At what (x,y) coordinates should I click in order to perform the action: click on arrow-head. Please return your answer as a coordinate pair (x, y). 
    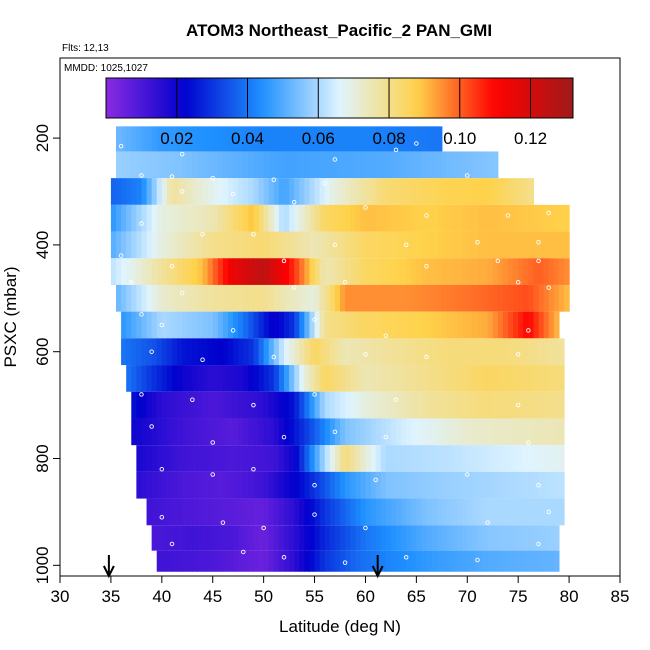
    Looking at the image, I should click on (108, 572).